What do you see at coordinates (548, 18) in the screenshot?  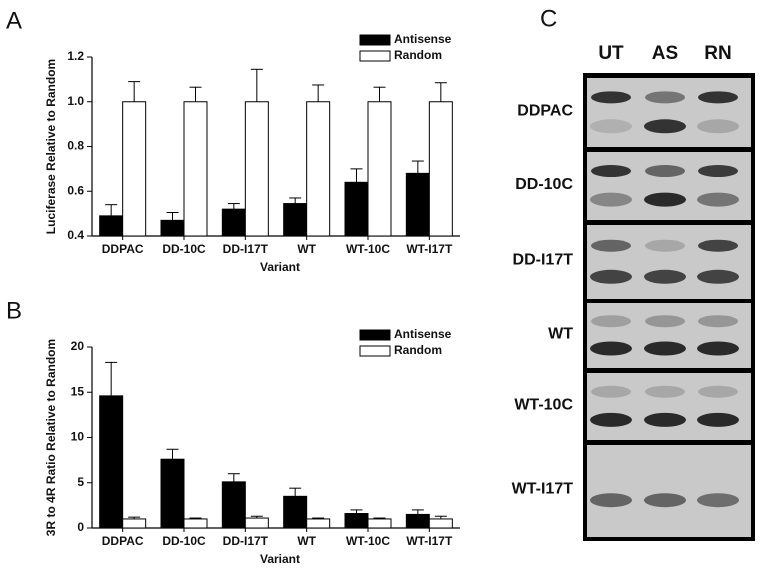 I see `panel-label: C` at bounding box center [548, 18].